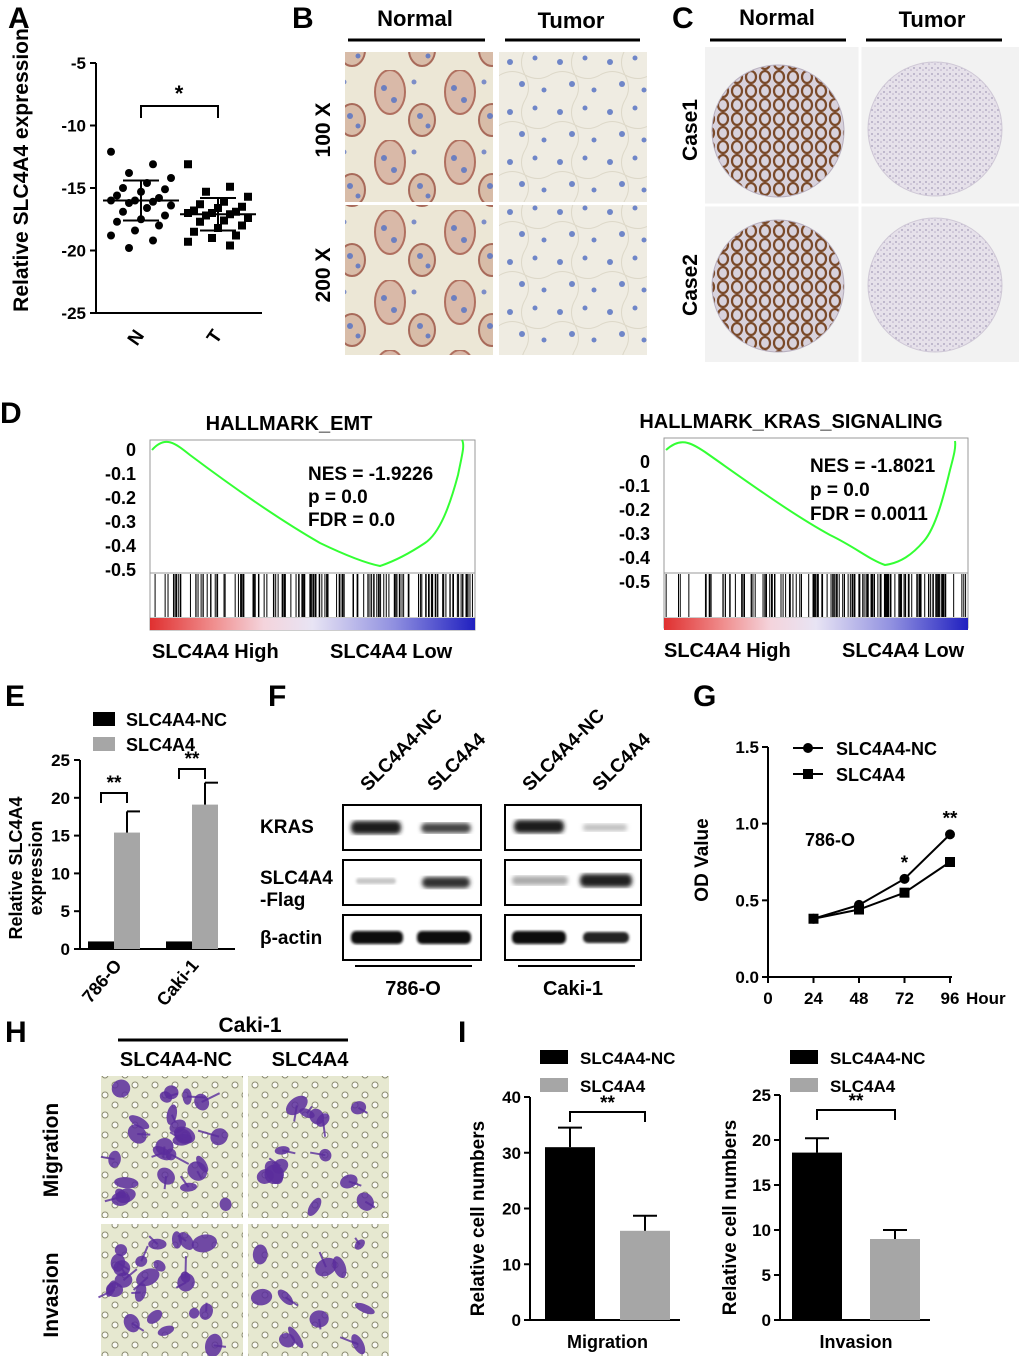 This screenshot has width=1020, height=1356. Describe the element at coordinates (606, 937) in the screenshot. I see `wb-caki1-actin-band-slc` at that location.